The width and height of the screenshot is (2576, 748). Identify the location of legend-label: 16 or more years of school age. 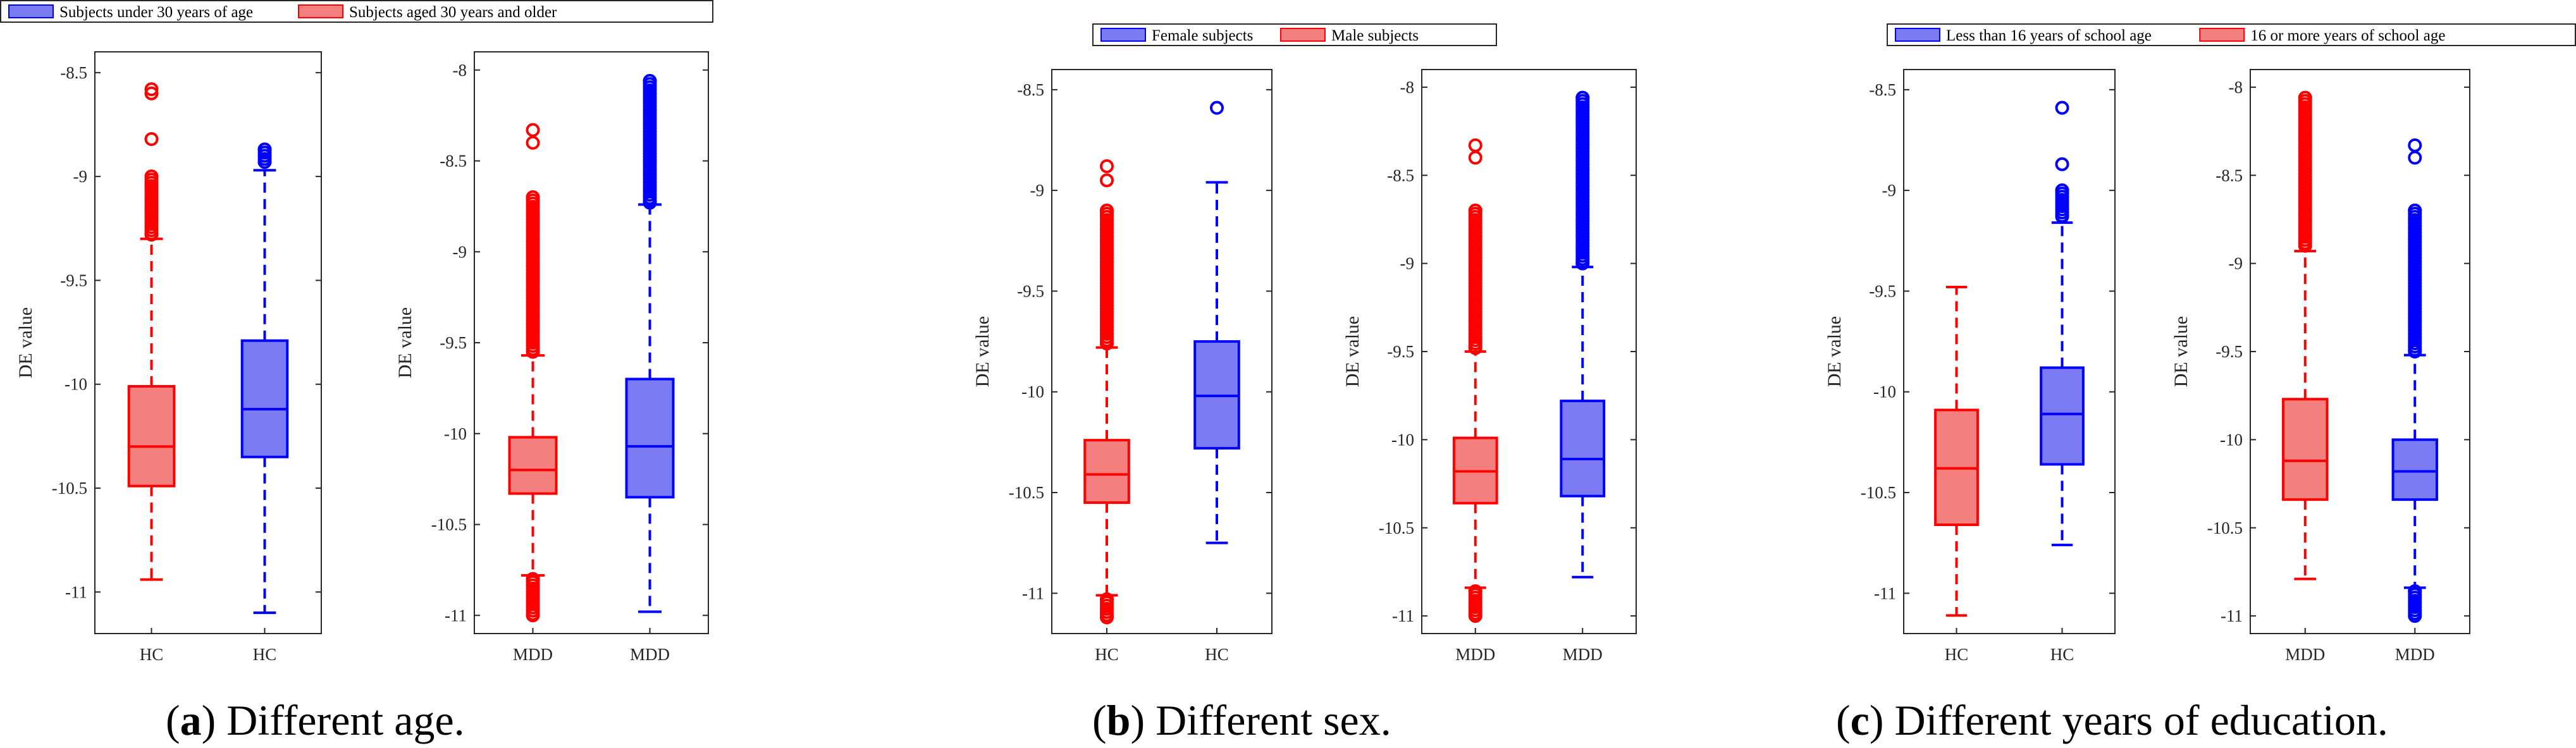
(2347, 35).